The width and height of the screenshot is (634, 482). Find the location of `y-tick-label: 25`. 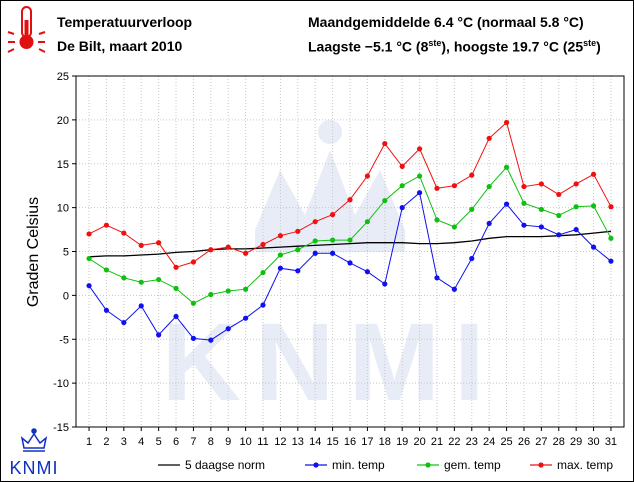

y-tick-label: 25 is located at coordinates (63, 77).